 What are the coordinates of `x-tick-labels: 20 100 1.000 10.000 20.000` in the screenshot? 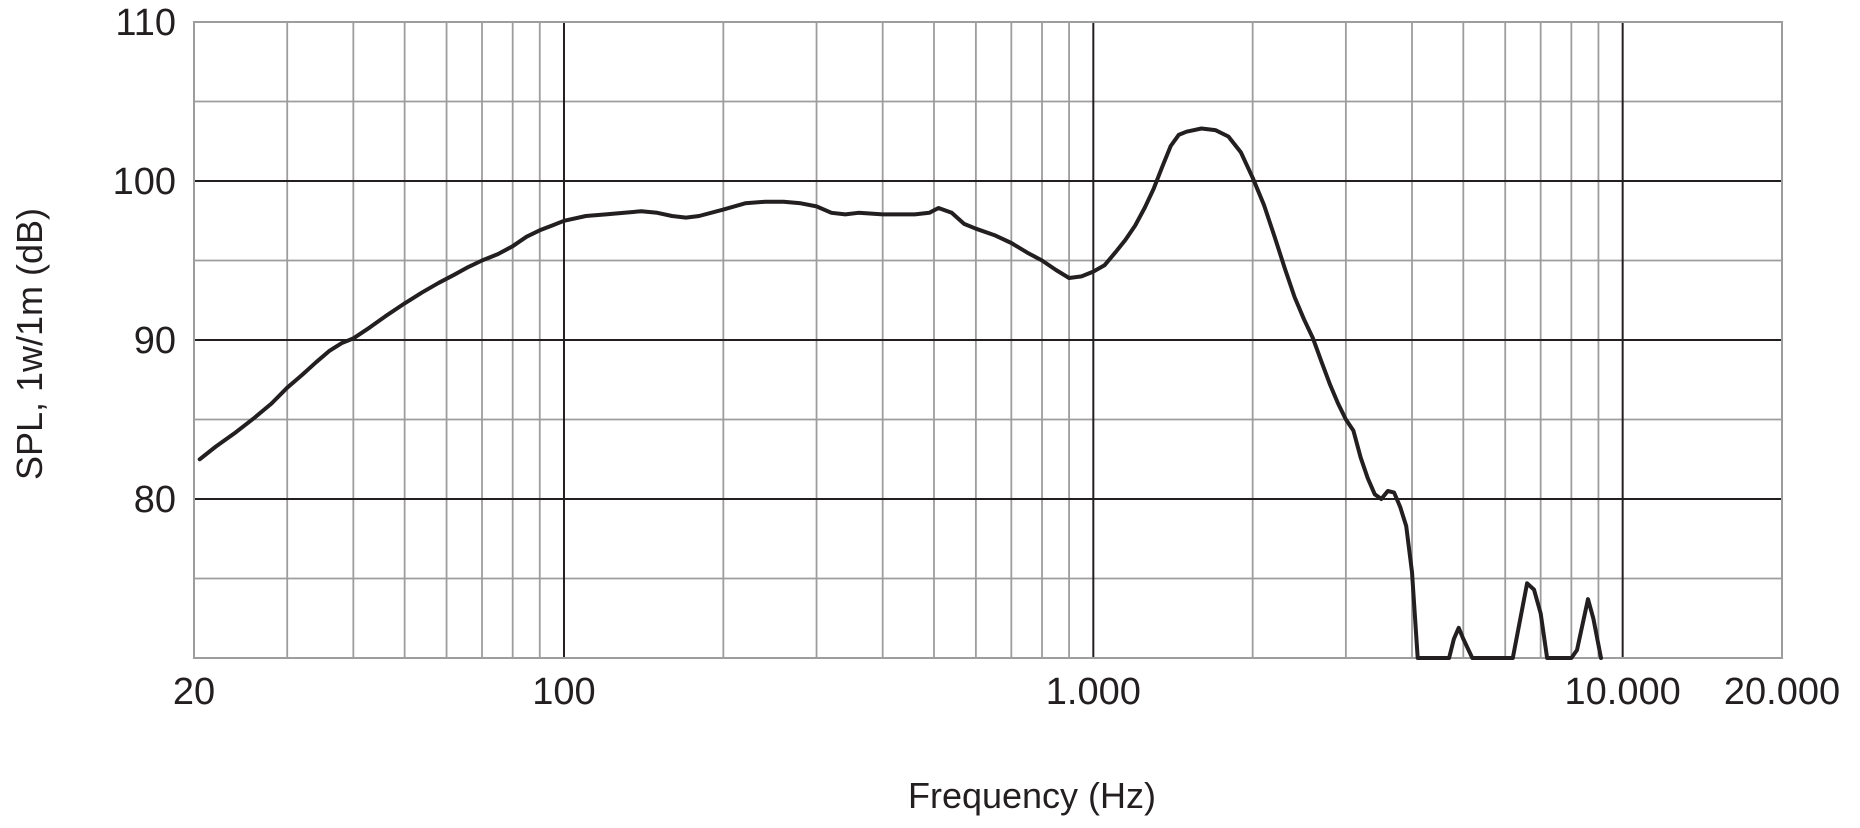 It's located at (1006, 692).